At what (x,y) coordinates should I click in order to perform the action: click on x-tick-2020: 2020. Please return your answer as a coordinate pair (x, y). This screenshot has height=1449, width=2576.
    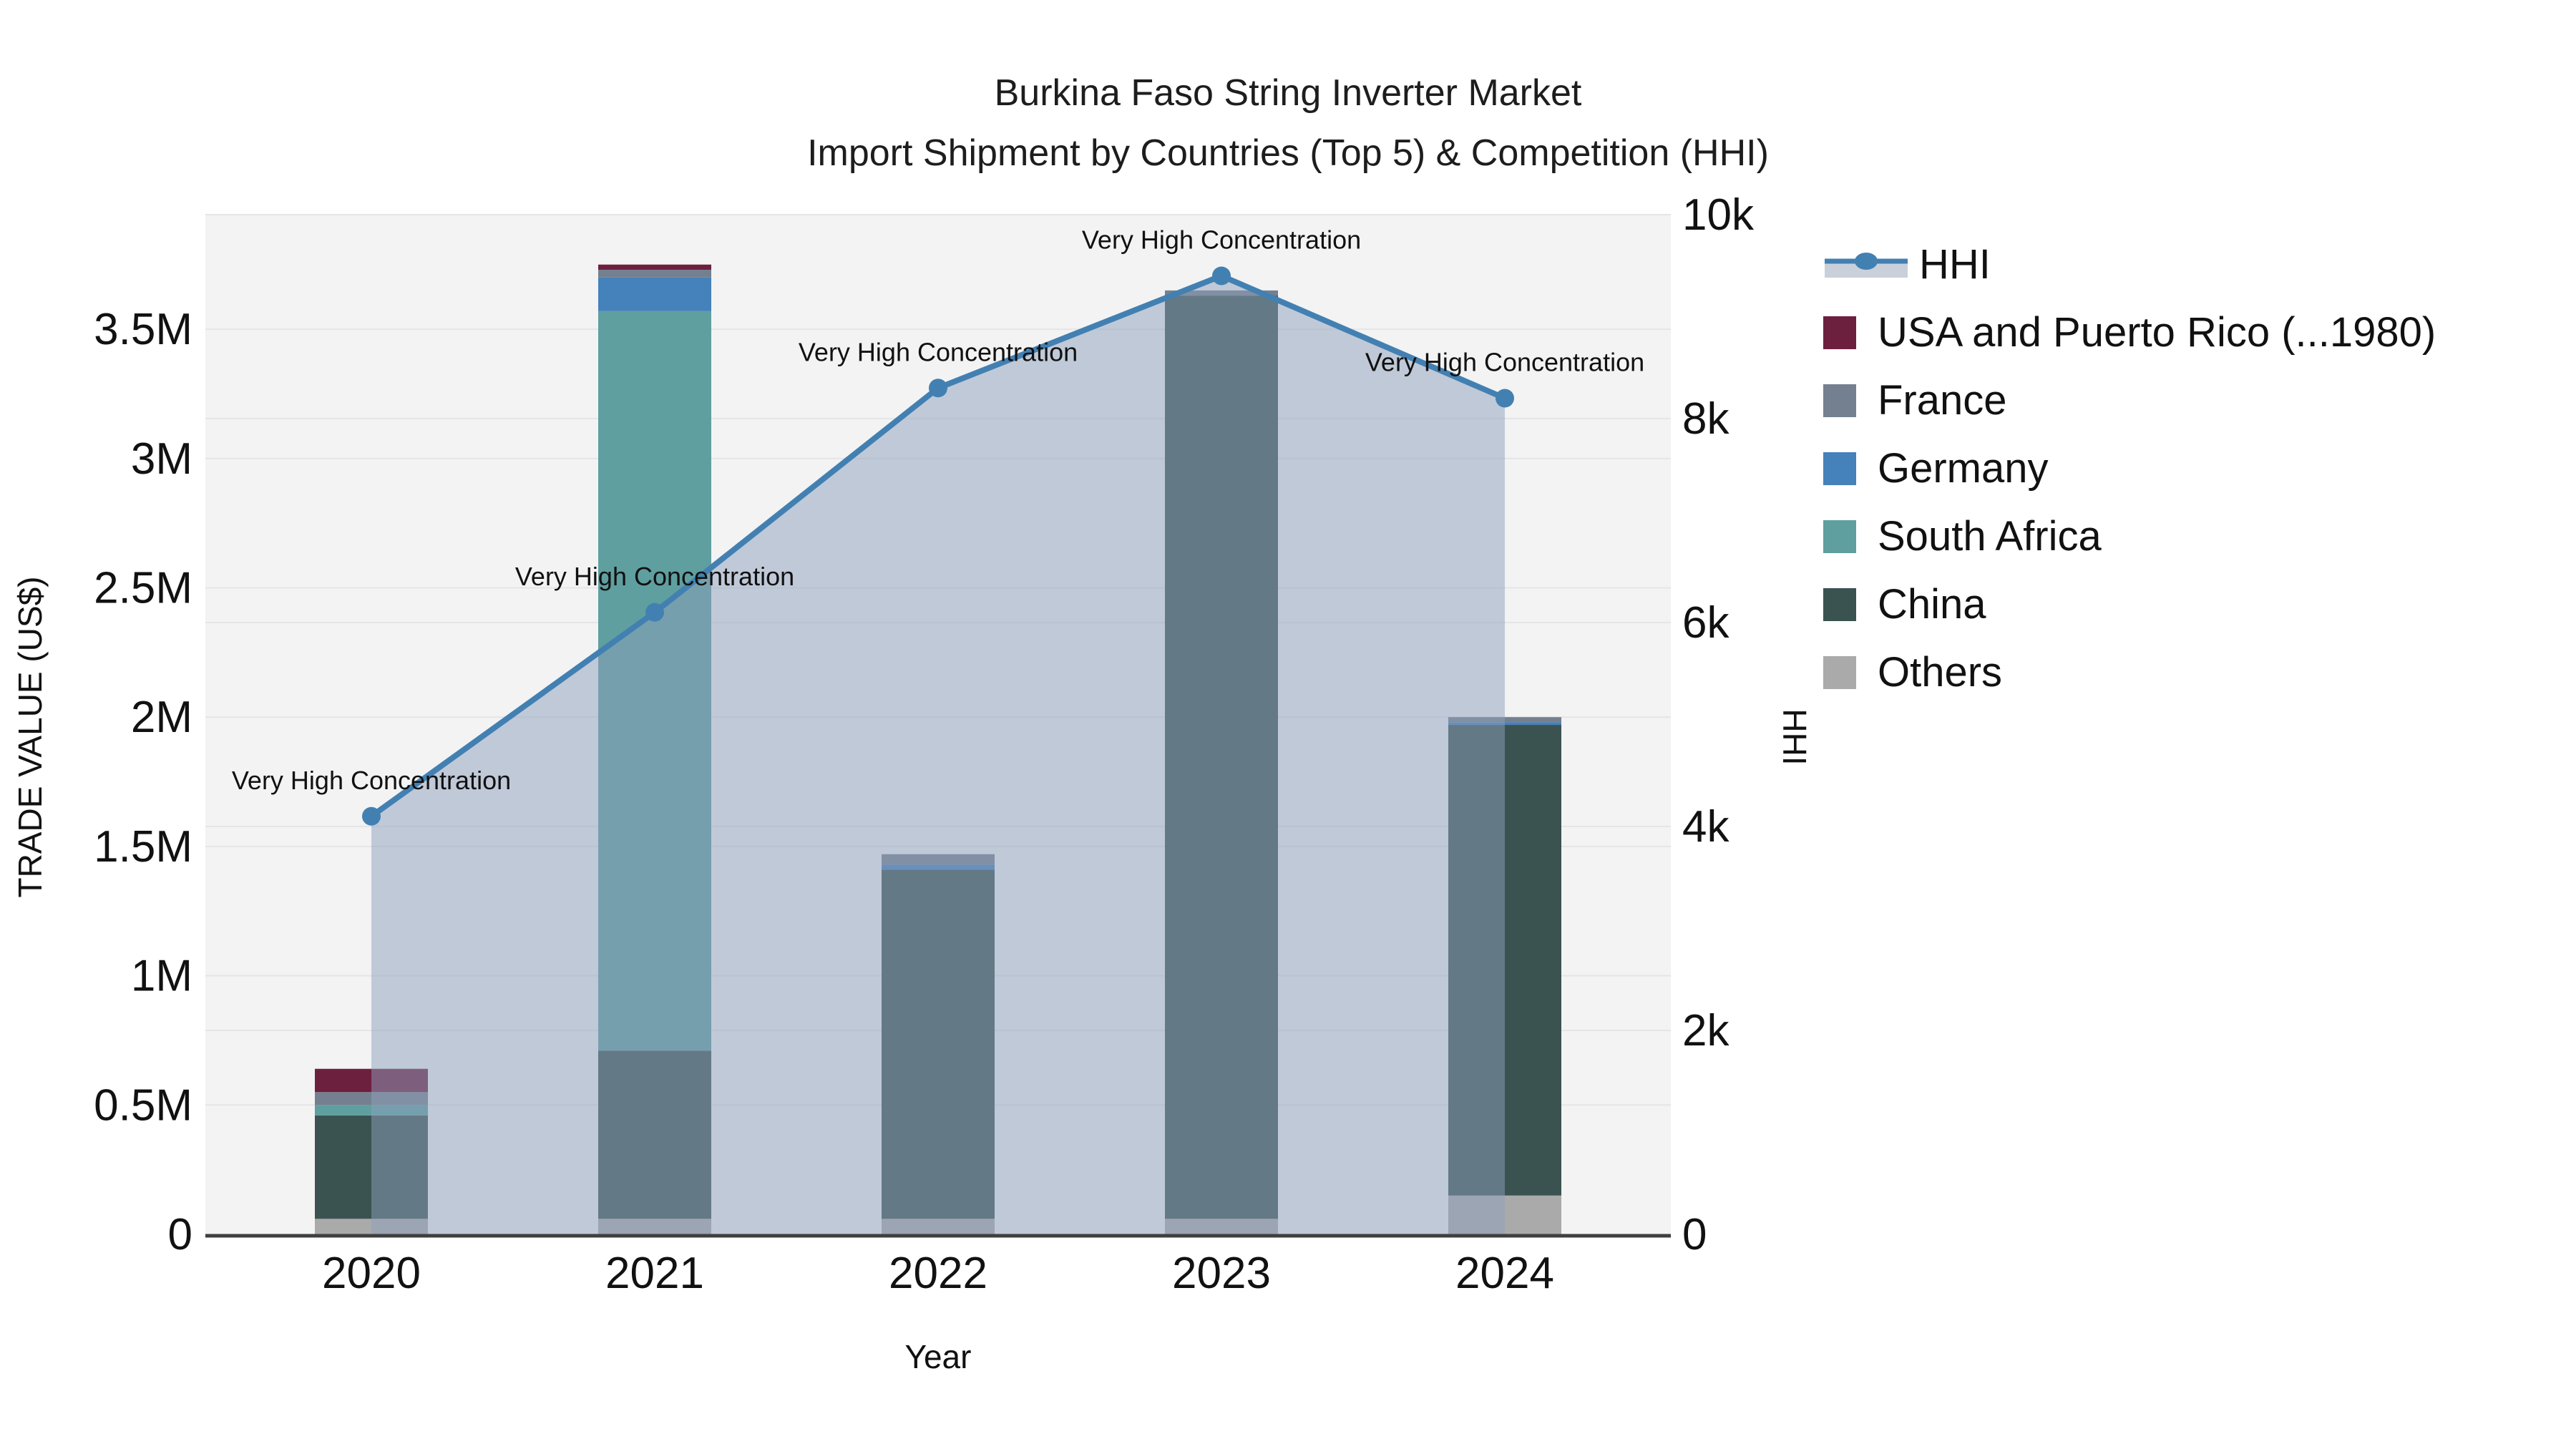
    Looking at the image, I should click on (372, 1273).